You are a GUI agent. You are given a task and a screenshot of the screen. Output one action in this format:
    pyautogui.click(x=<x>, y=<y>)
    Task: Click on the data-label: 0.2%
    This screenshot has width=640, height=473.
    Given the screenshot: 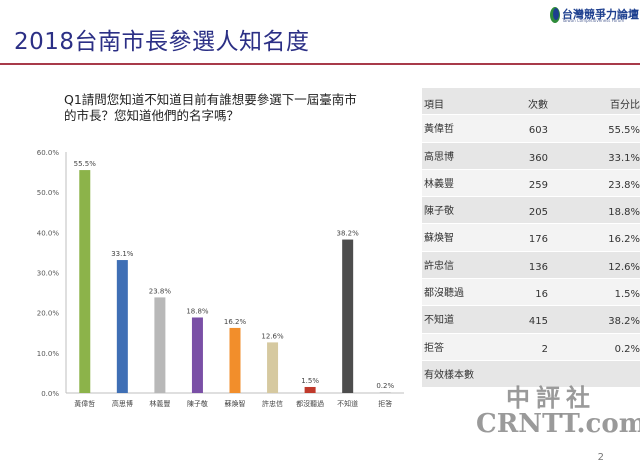 What is the action you would take?
    pyautogui.click(x=385, y=386)
    